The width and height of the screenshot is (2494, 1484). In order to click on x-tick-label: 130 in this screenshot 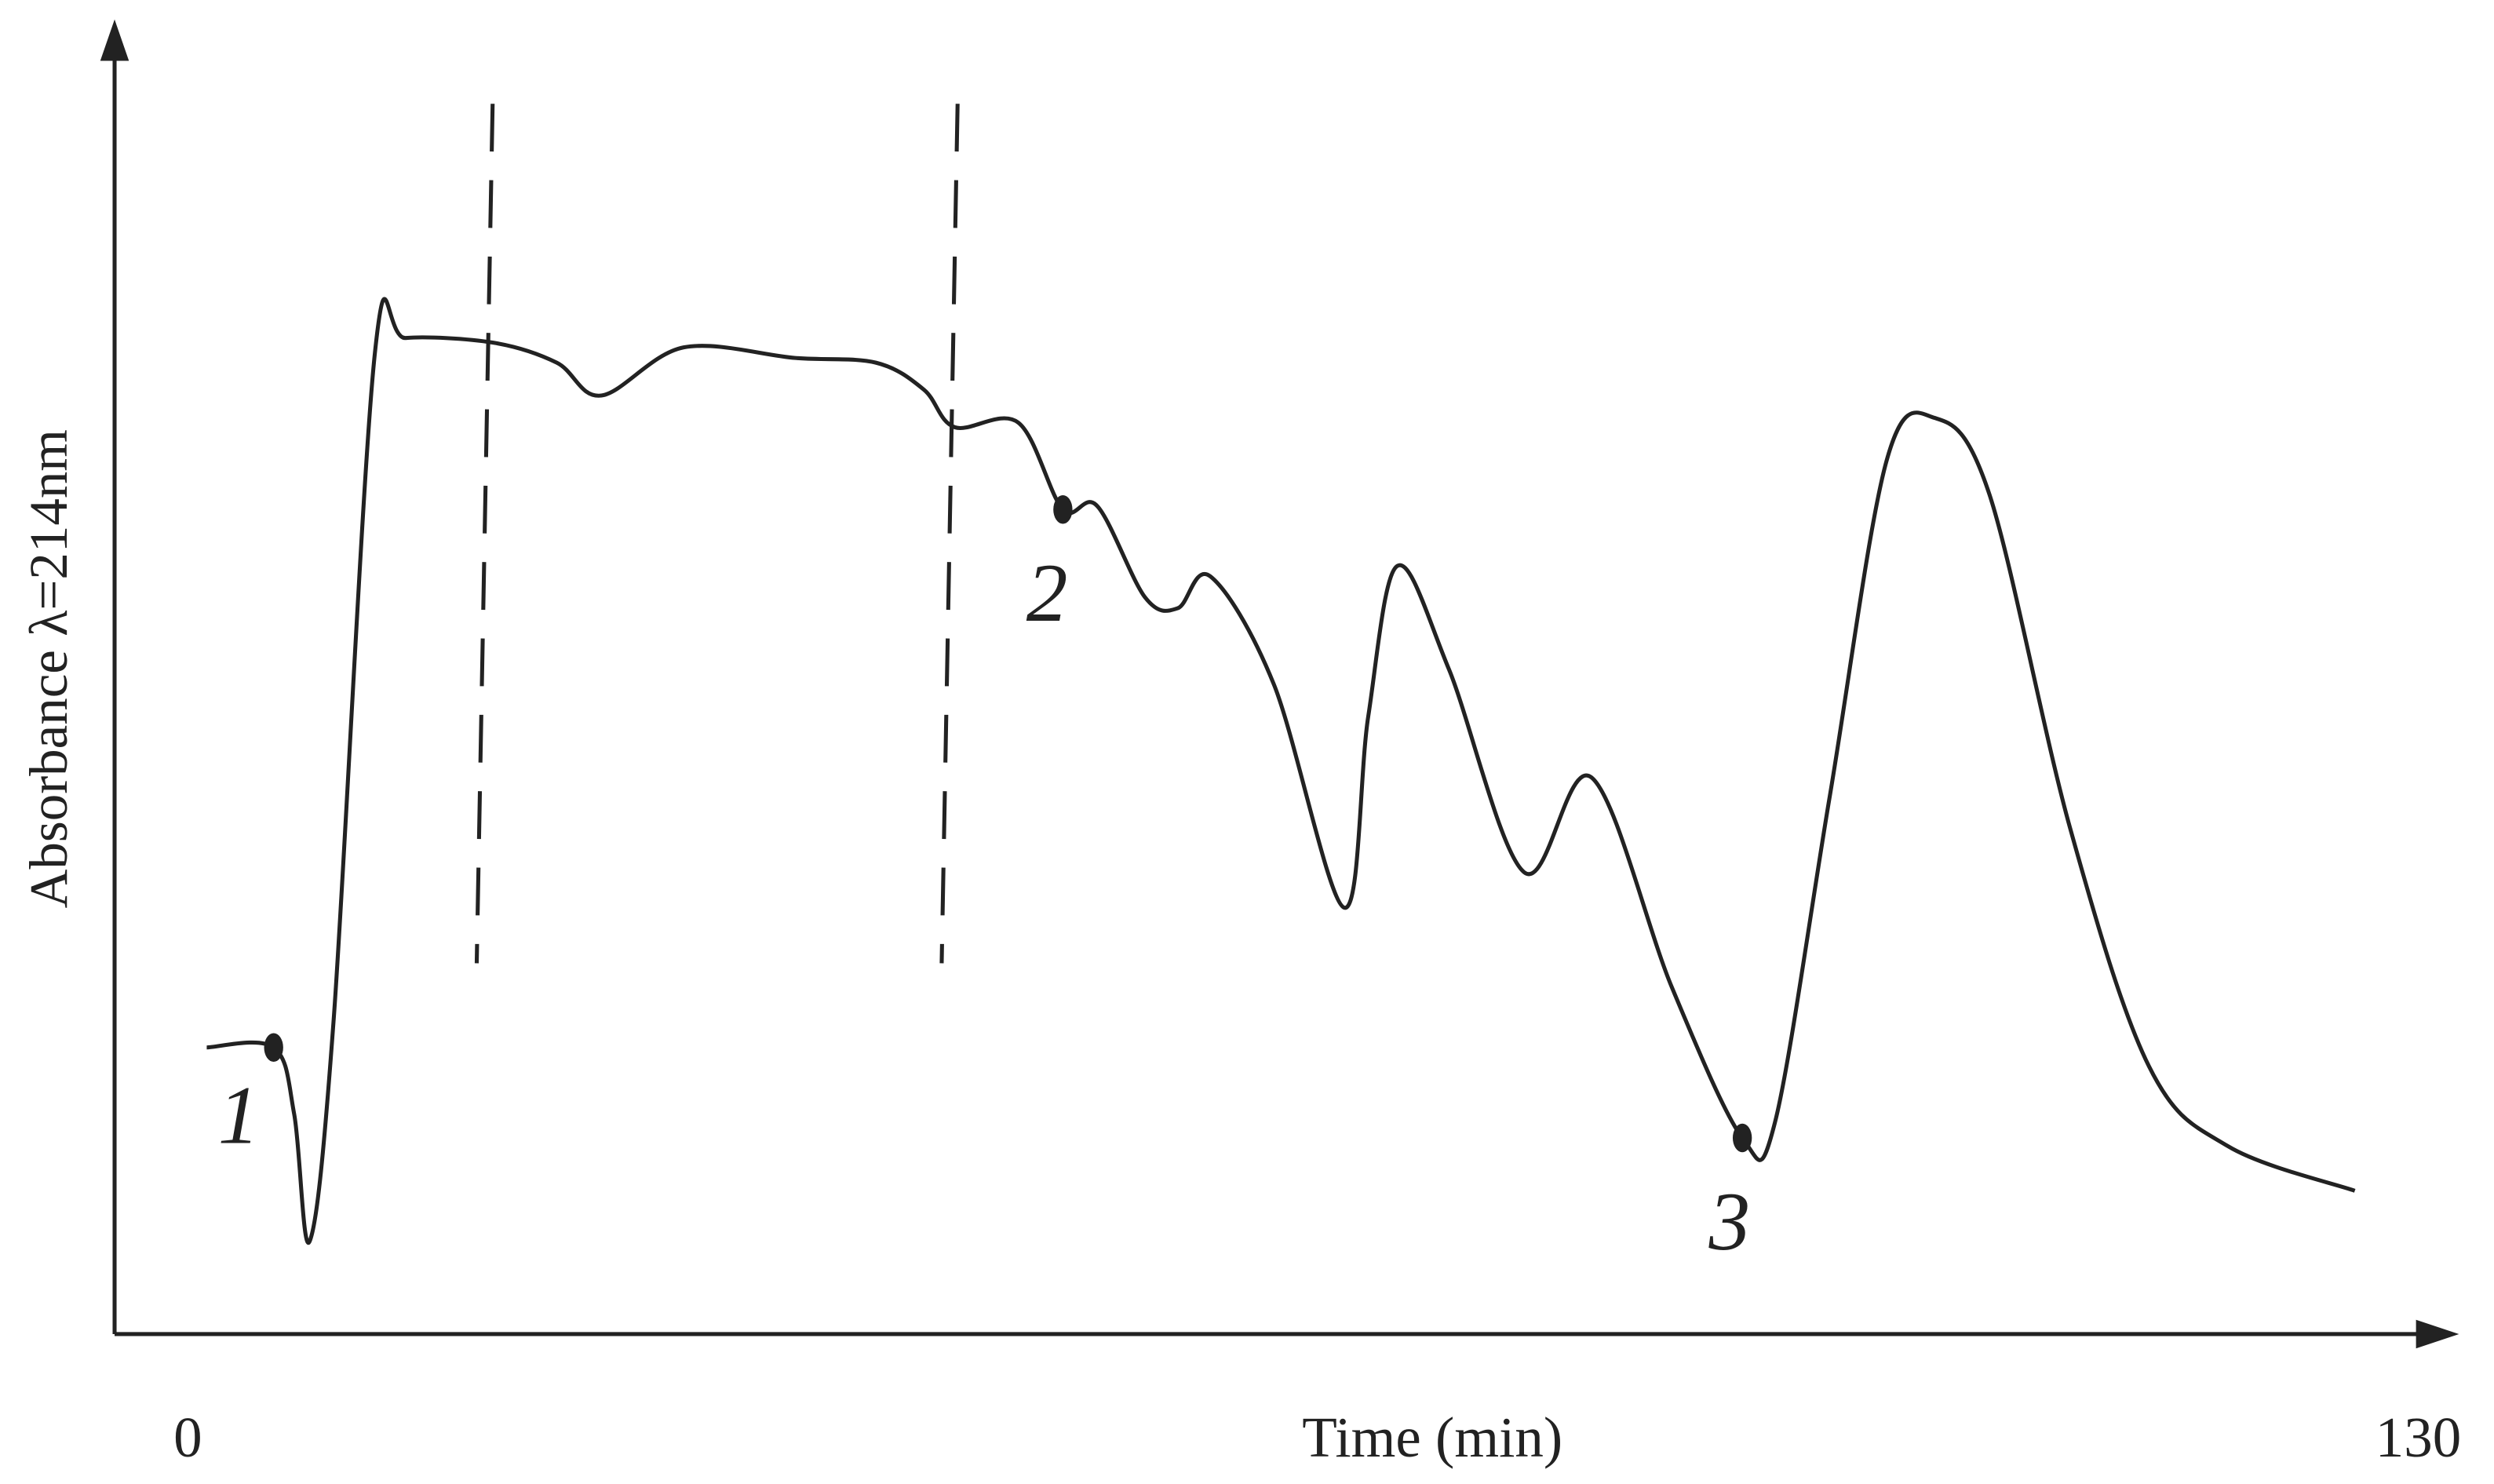, I will do `click(2418, 1437)`.